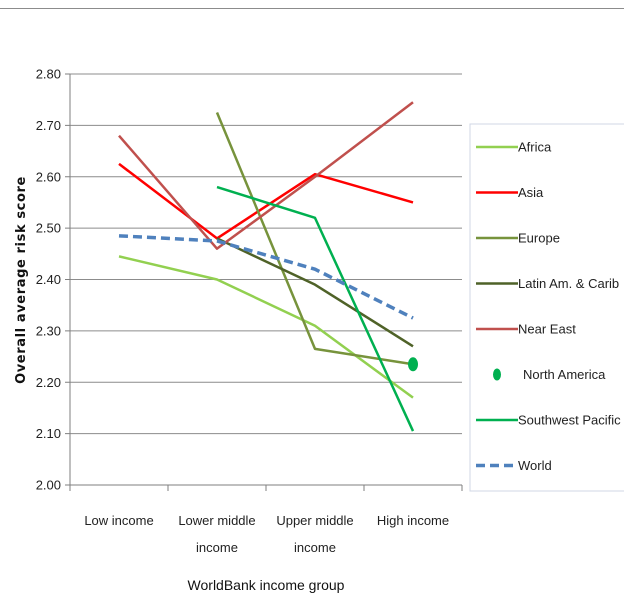 The width and height of the screenshot is (624, 610). Describe the element at coordinates (314, 520) in the screenshot. I see `x-tick-label: Upper middle` at that location.